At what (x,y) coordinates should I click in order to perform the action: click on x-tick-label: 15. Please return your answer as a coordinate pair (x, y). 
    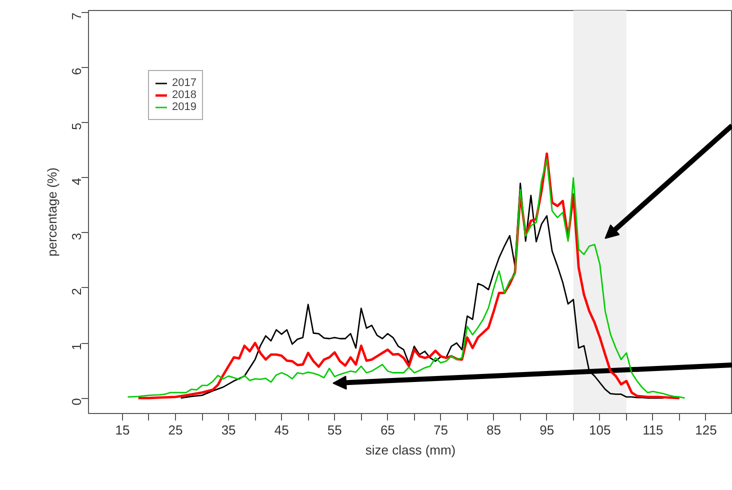
    Looking at the image, I should click on (122, 430).